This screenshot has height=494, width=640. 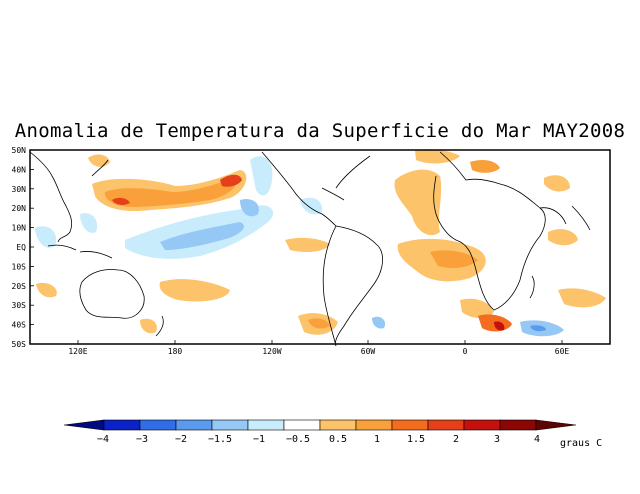 What do you see at coordinates (497, 439) in the screenshot?
I see `legend-tick-label: 3` at bounding box center [497, 439].